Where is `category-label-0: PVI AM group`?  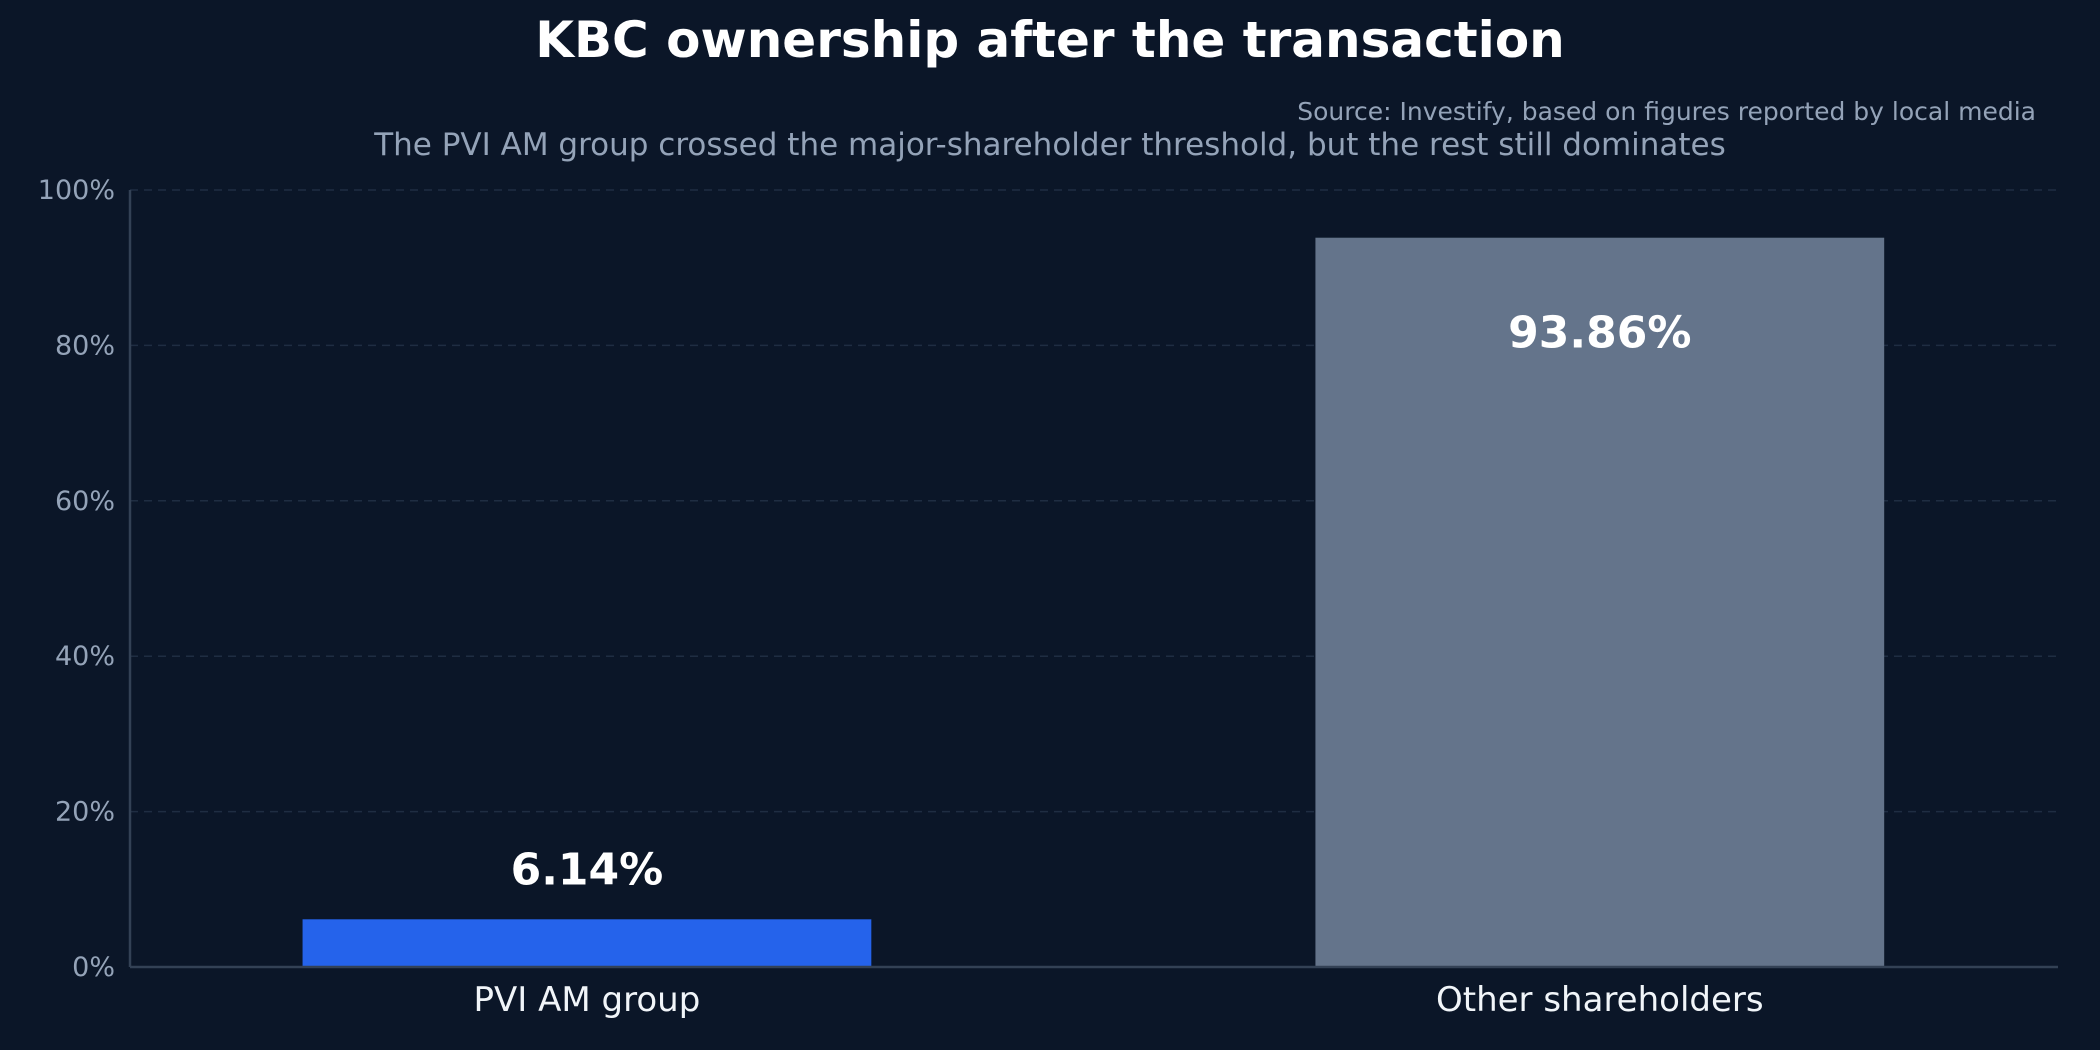 category-label-0: PVI AM group is located at coordinates (587, 1000).